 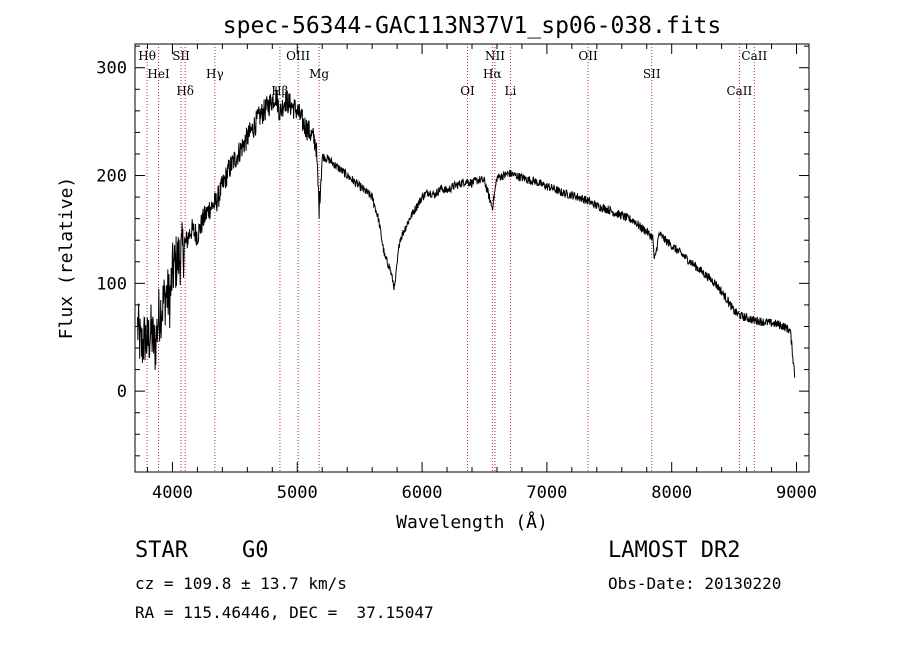 I want to click on y-tick-label: 200, so click(x=111, y=177).